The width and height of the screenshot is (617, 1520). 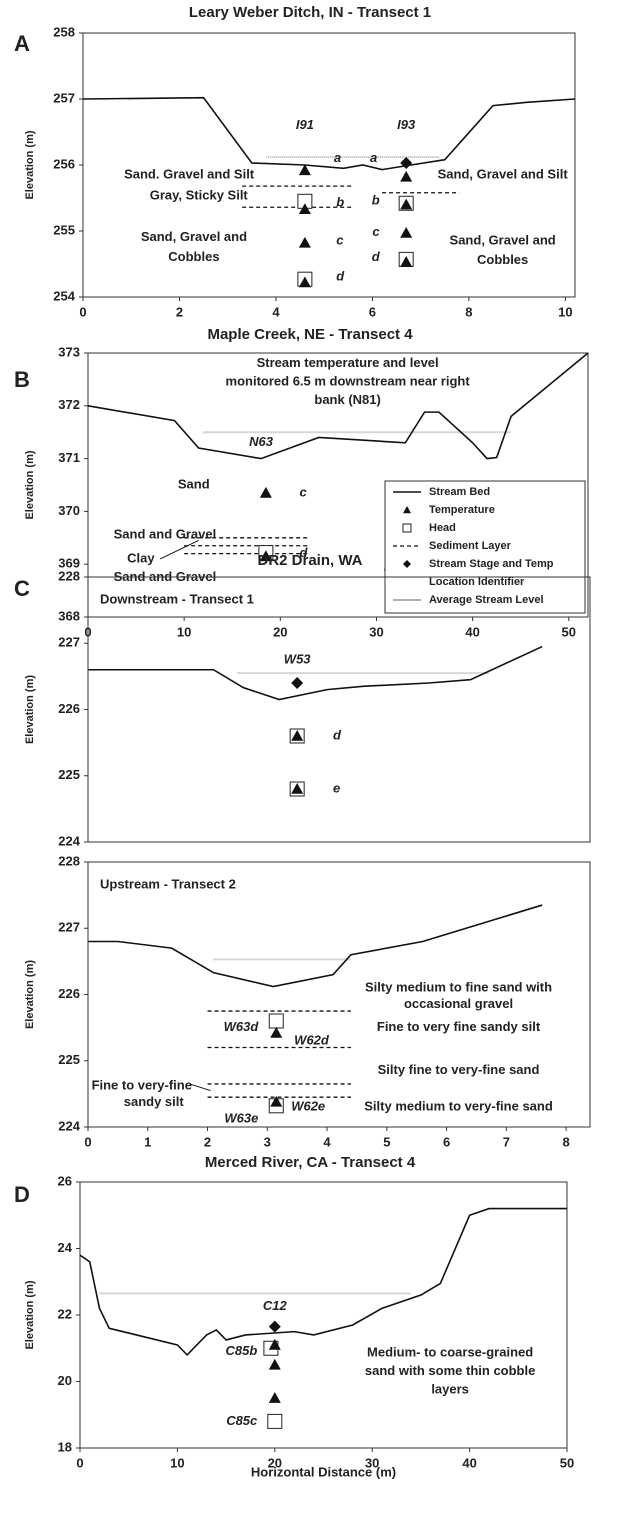 What do you see at coordinates (459, 1026) in the screenshot?
I see `annotation: Fine to very fine sandy silt` at bounding box center [459, 1026].